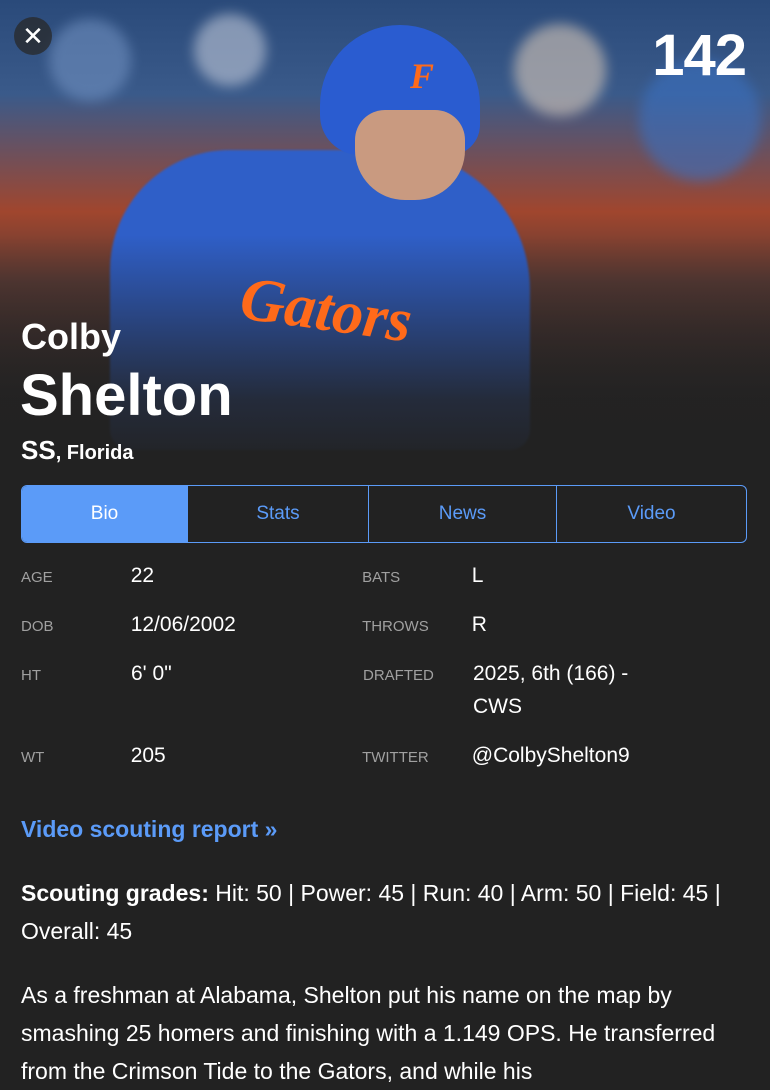 The width and height of the screenshot is (770, 1090). Describe the element at coordinates (386, 692) in the screenshot. I see `bio-row: HT 6' 0" DRAFTED 2025, 6th (166) - CWS` at that location.